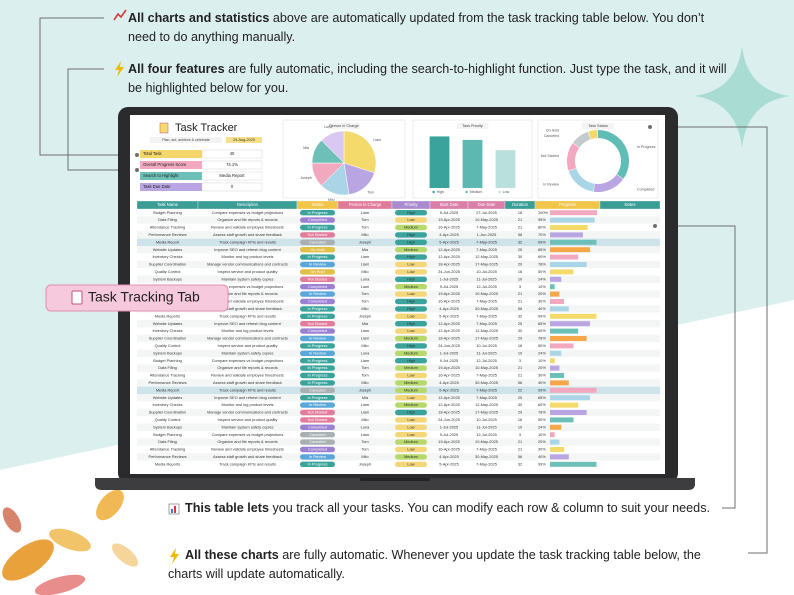 The height and width of the screenshot is (595, 794). I want to click on cell: Assess staff growth and share feedback, so click(247, 234).